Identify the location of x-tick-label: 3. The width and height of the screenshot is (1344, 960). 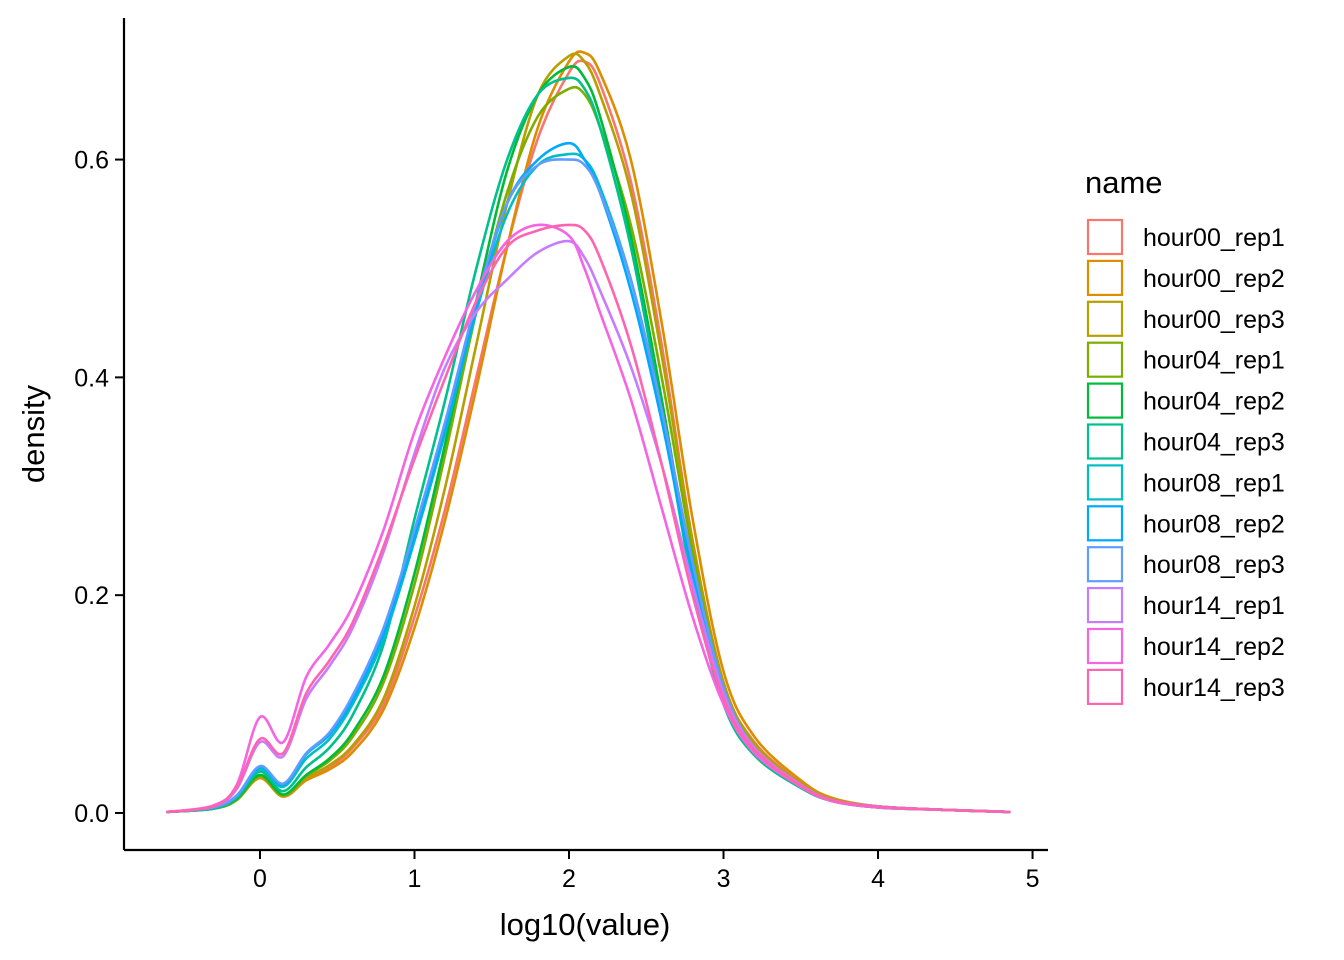
(724, 879).